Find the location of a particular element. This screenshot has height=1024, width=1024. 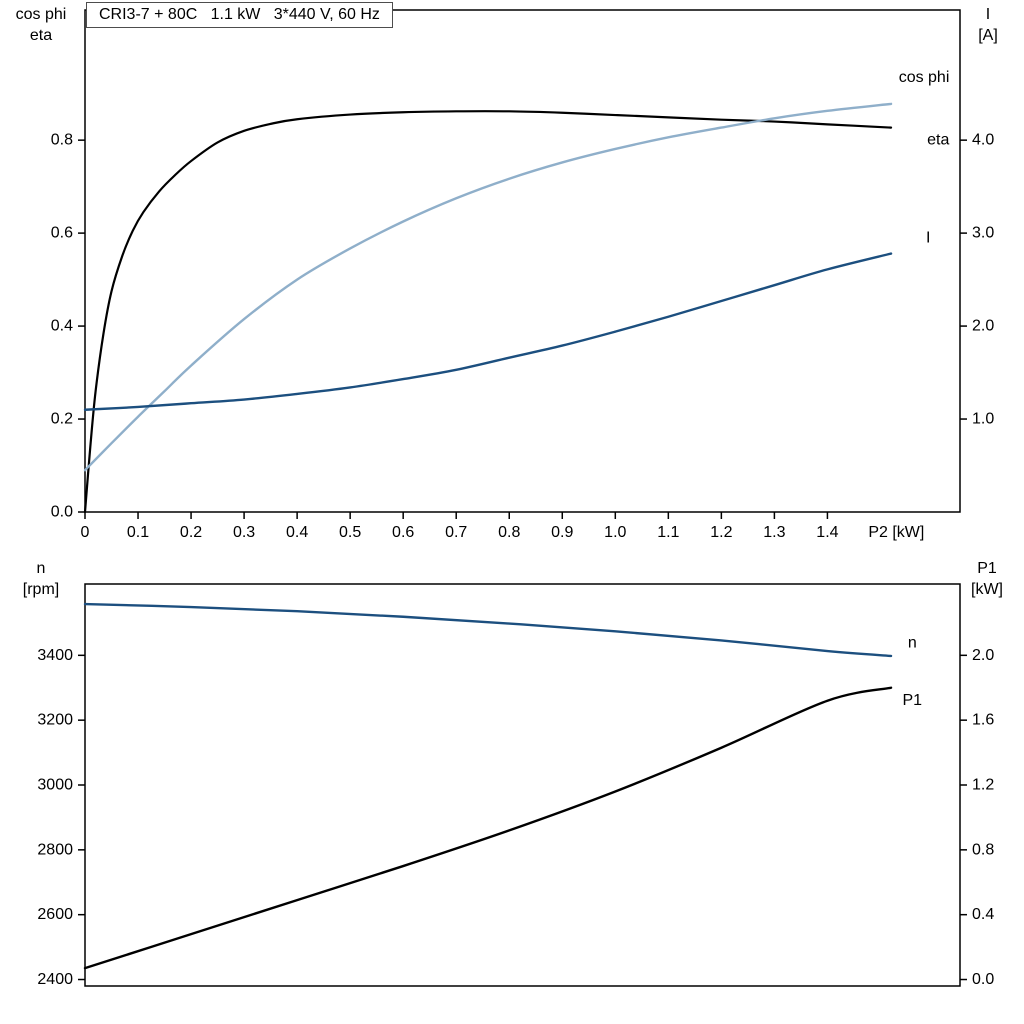

top-right-axis-title: I [A] is located at coordinates (988, 25).